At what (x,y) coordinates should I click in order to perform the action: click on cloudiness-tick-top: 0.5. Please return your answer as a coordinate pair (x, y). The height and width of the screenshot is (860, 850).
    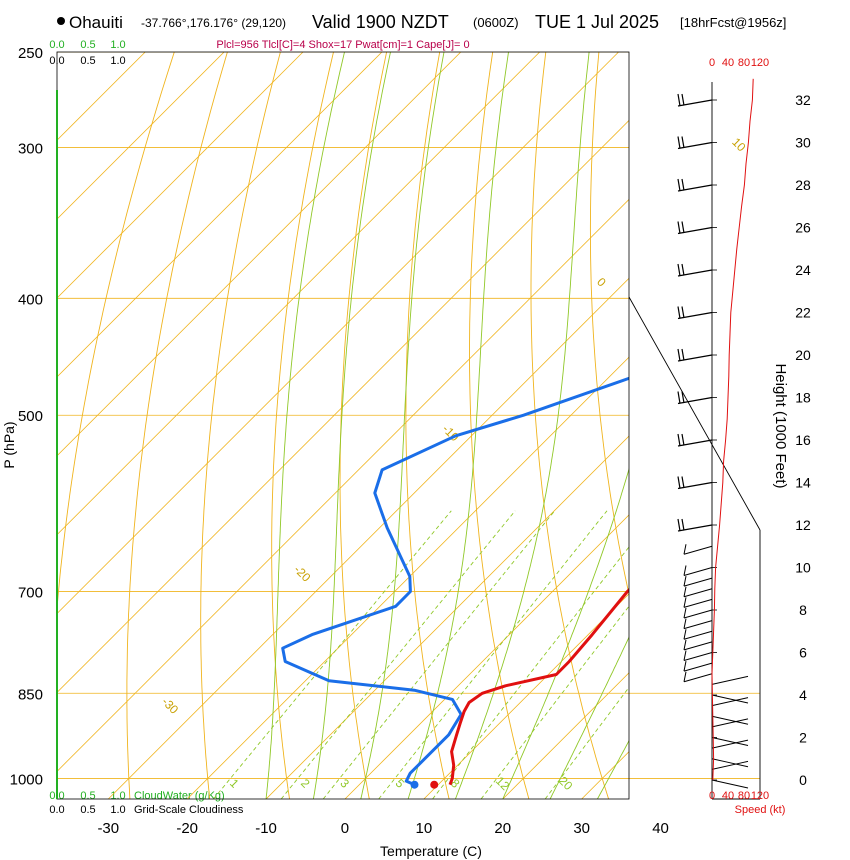
    Looking at the image, I should click on (87, 61).